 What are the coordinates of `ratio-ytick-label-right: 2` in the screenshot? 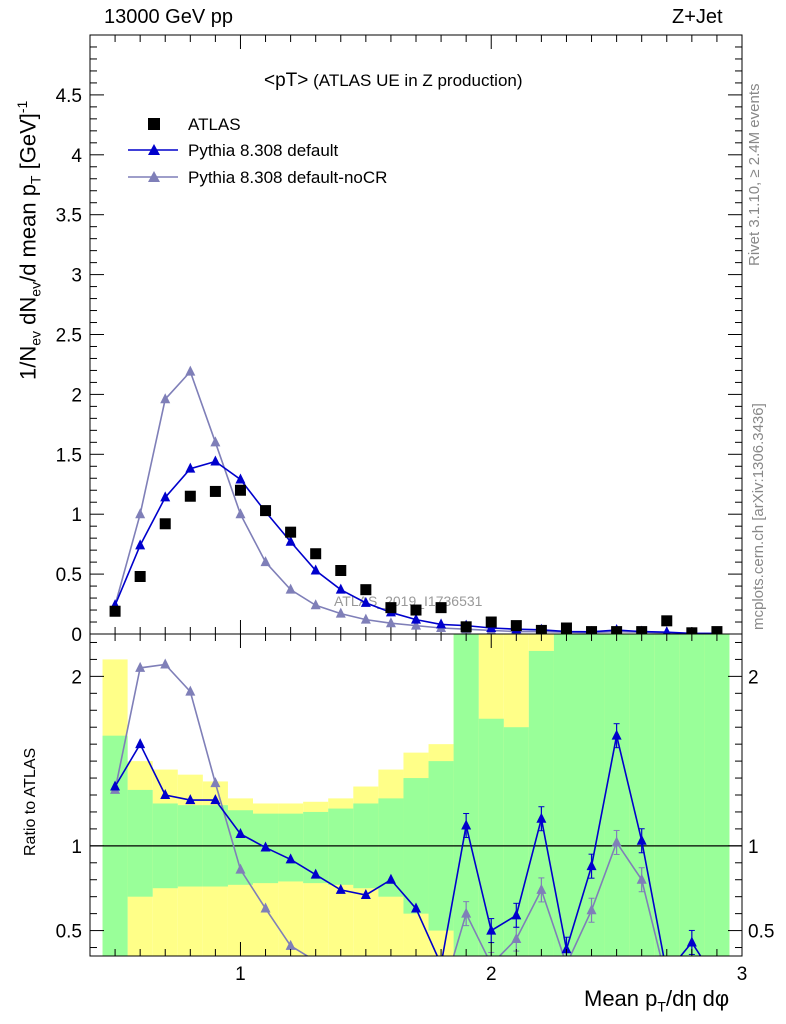 It's located at (753, 677).